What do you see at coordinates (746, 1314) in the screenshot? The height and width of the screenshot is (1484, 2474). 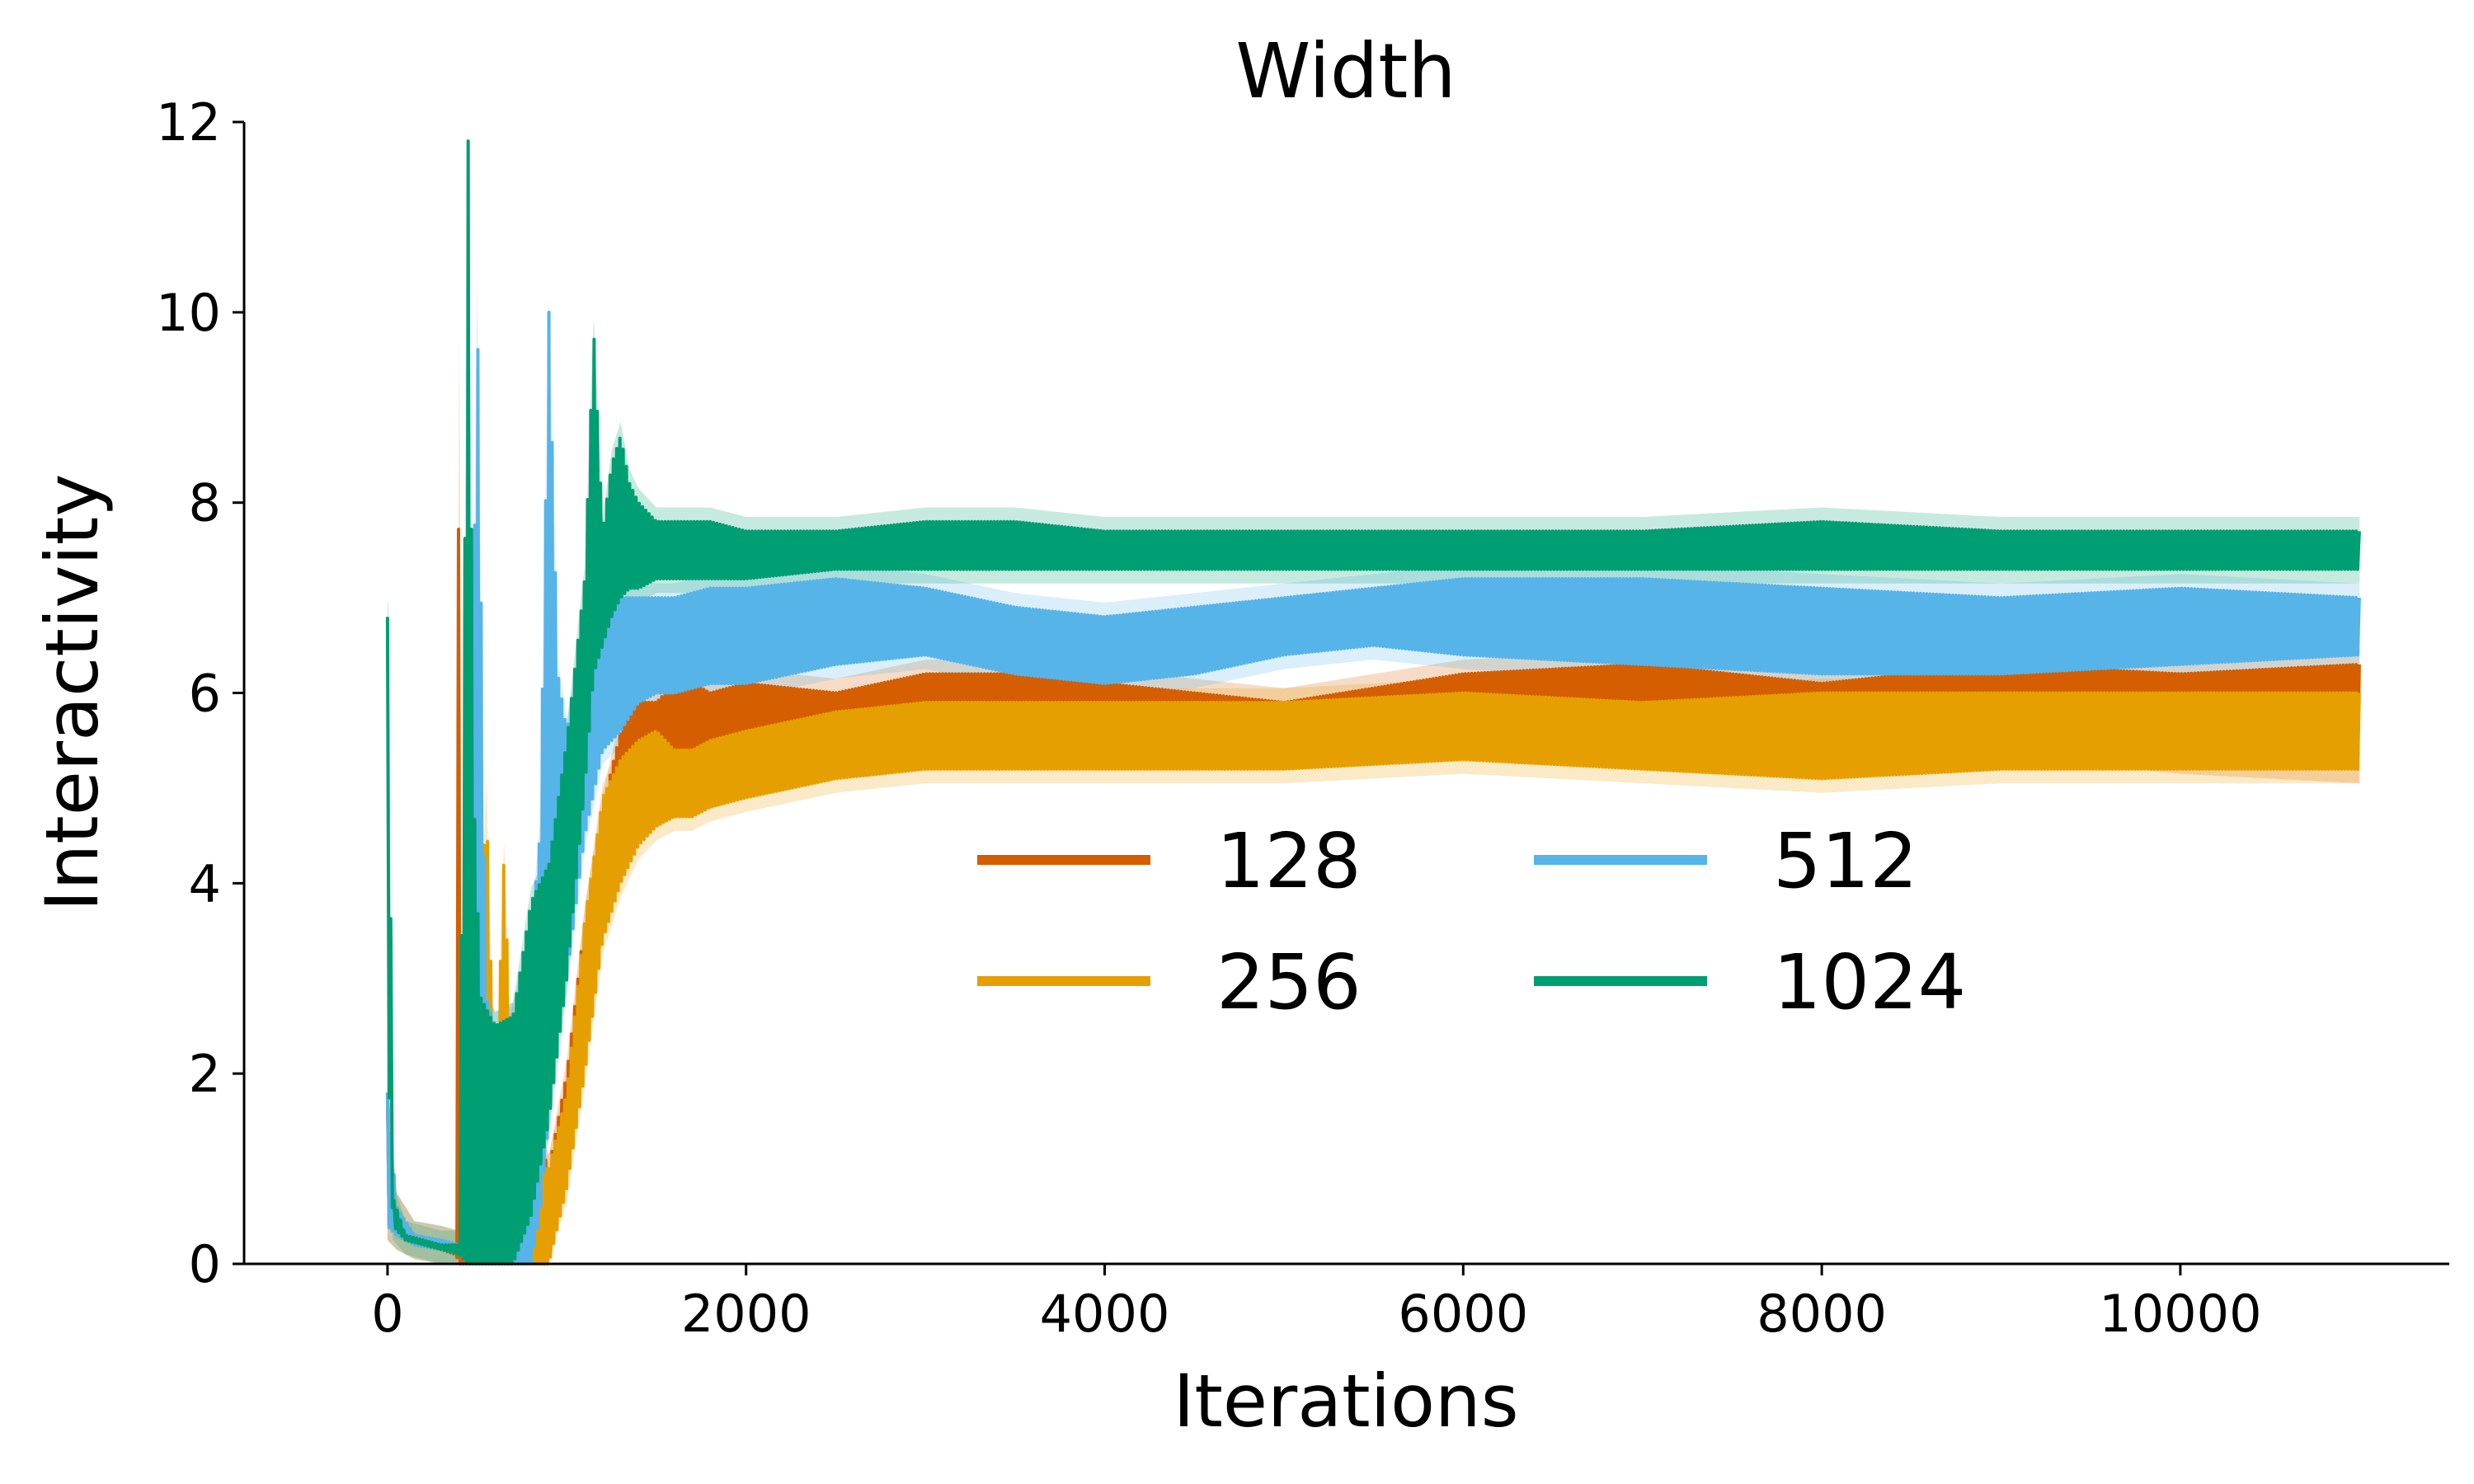 I see `x-tick-label: 2000` at bounding box center [746, 1314].